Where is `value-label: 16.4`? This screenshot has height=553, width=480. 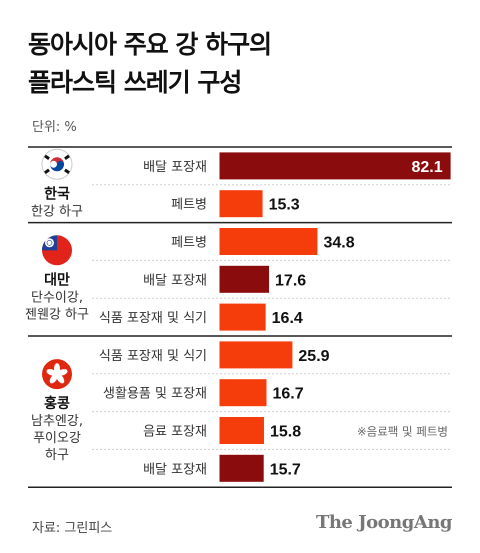
value-label: 16.4 is located at coordinates (287, 318).